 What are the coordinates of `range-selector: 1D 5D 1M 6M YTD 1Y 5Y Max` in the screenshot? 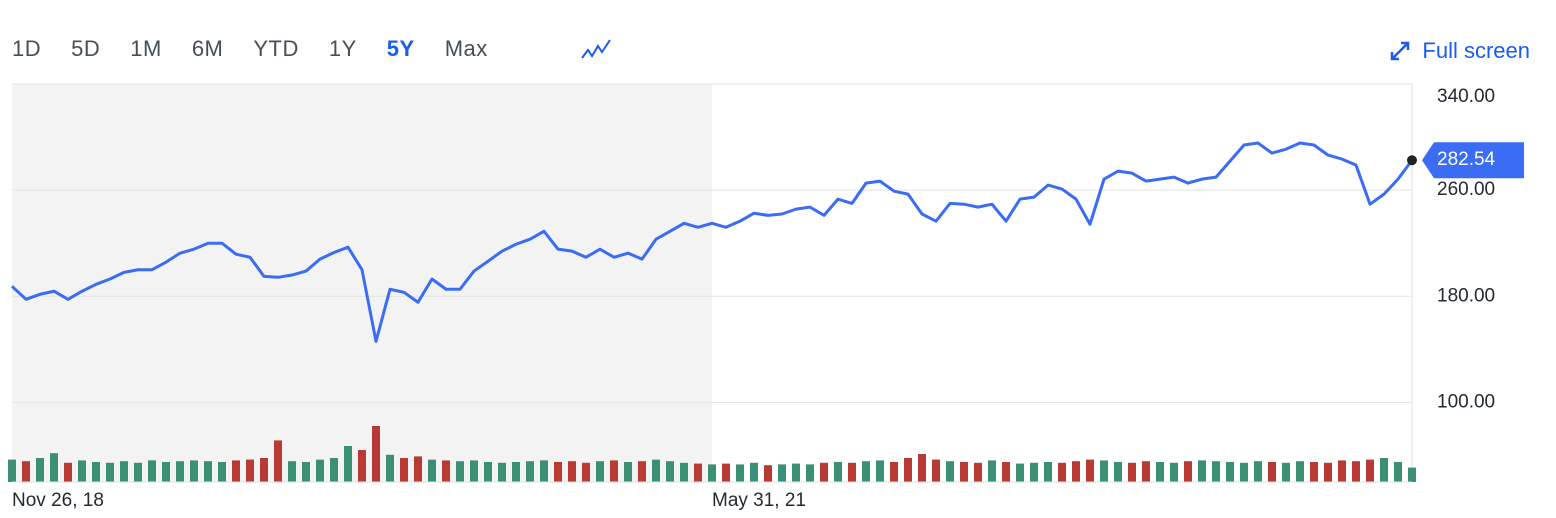 It's located at (265, 49).